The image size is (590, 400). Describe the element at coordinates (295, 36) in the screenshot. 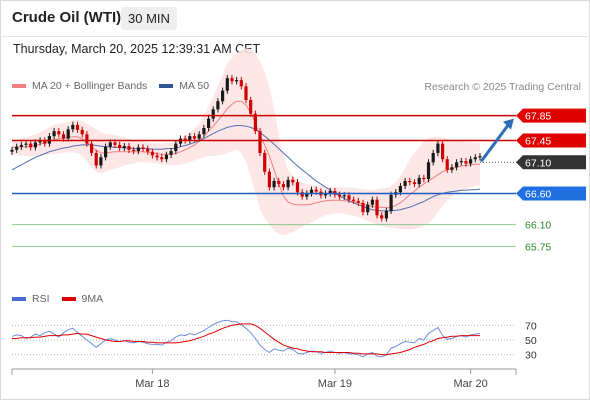

I see `header-divider` at that location.